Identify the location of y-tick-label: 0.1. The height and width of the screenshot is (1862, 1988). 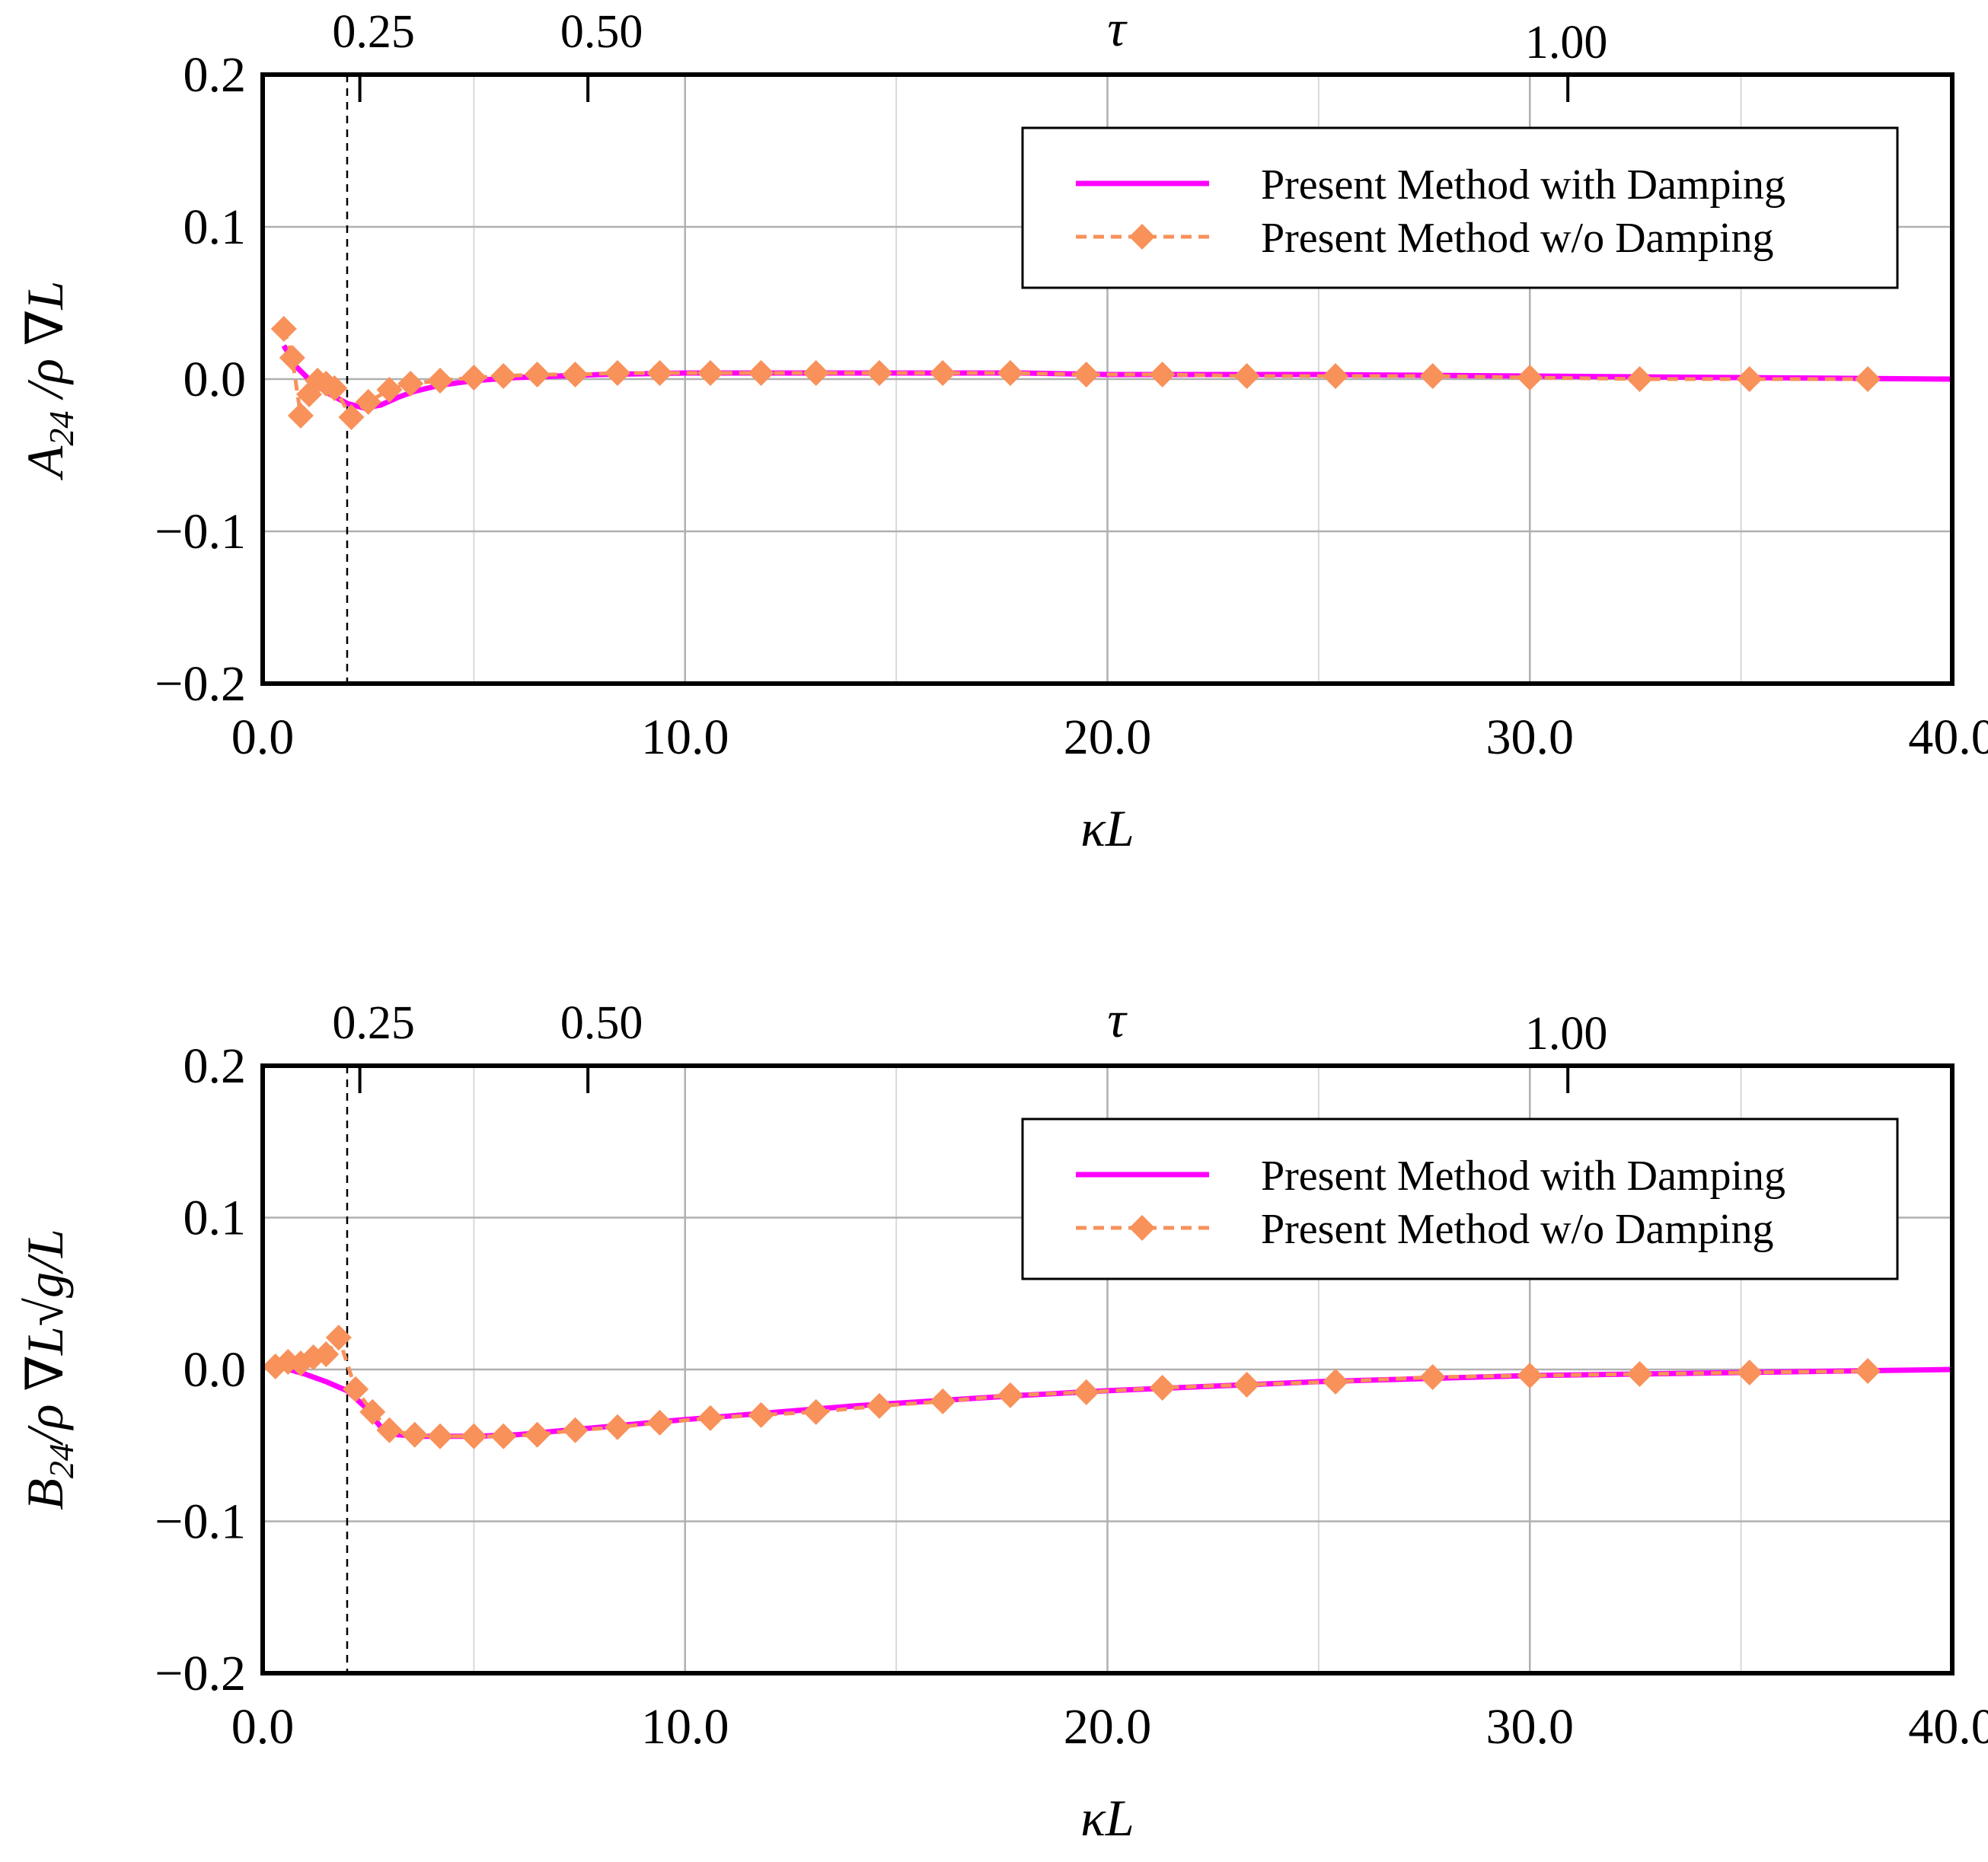
(215, 227).